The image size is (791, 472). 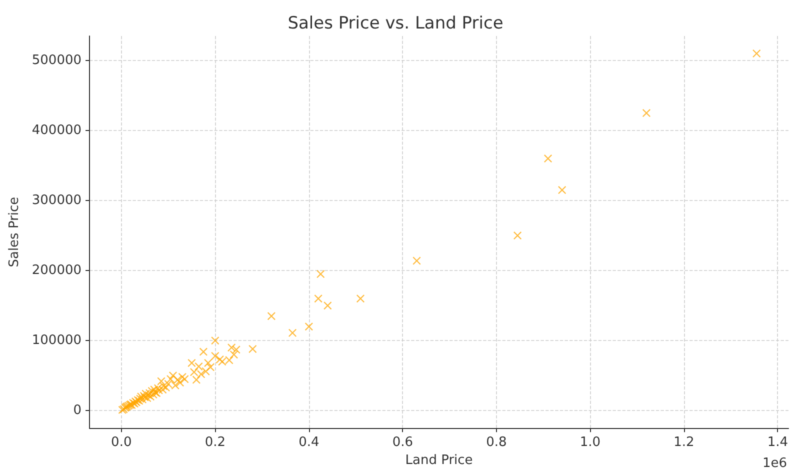 What do you see at coordinates (590, 442) in the screenshot?
I see `x-tick-label: 1.0` at bounding box center [590, 442].